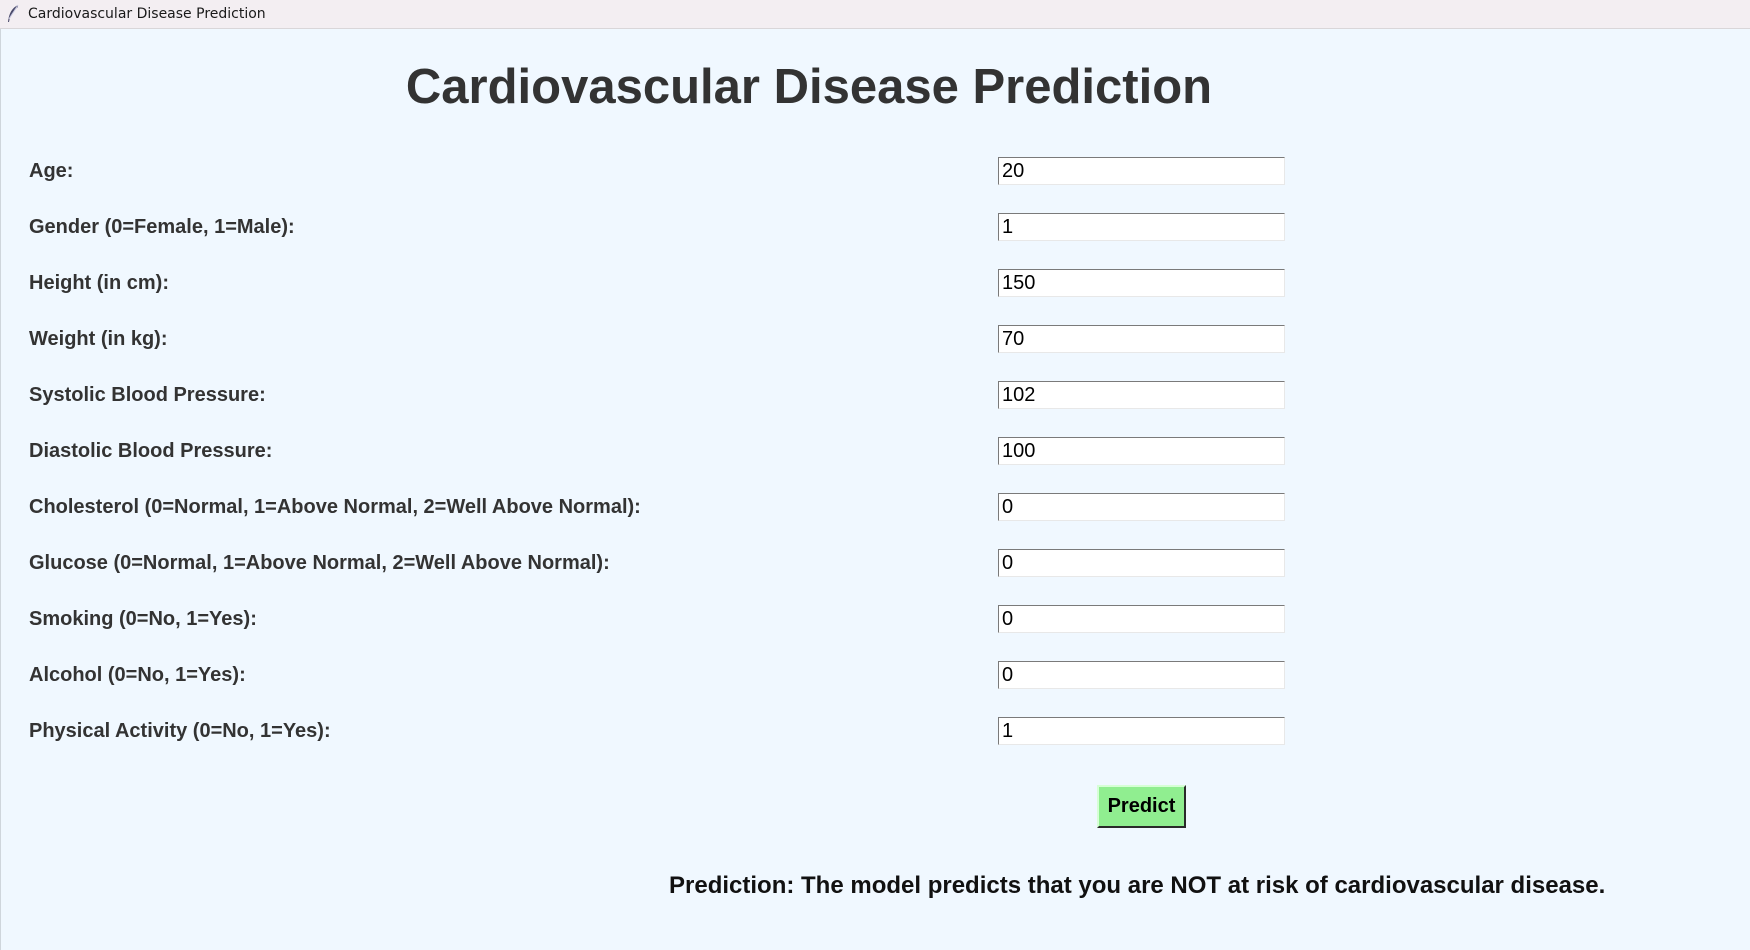  What do you see at coordinates (147, 14) in the screenshot?
I see `window-title: Cardiovascular Disease Prediction` at bounding box center [147, 14].